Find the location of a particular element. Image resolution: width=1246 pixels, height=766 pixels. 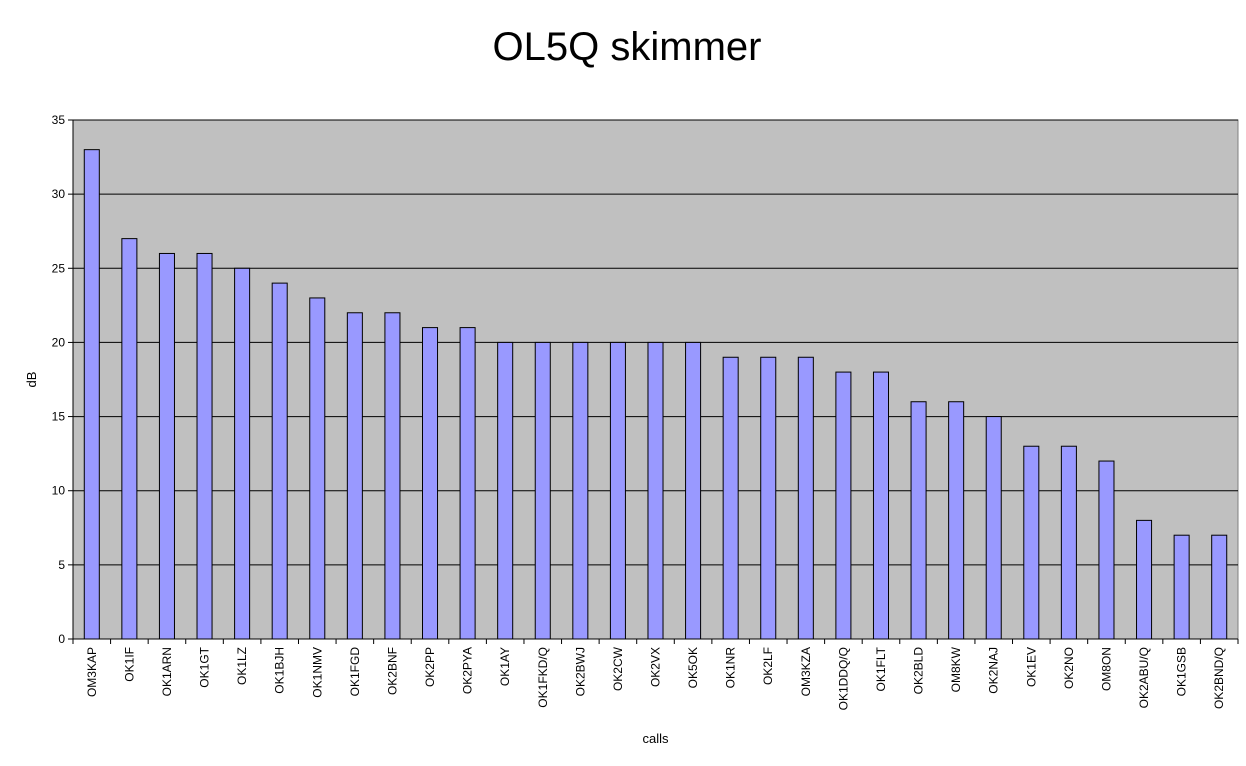

x-tick-label: OM8ON is located at coordinates (1106, 669).